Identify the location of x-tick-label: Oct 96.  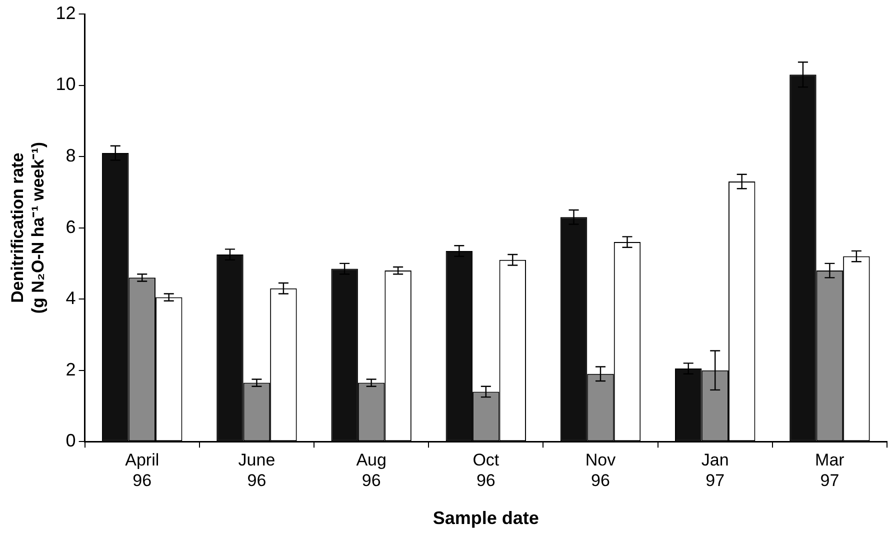
(486, 470).